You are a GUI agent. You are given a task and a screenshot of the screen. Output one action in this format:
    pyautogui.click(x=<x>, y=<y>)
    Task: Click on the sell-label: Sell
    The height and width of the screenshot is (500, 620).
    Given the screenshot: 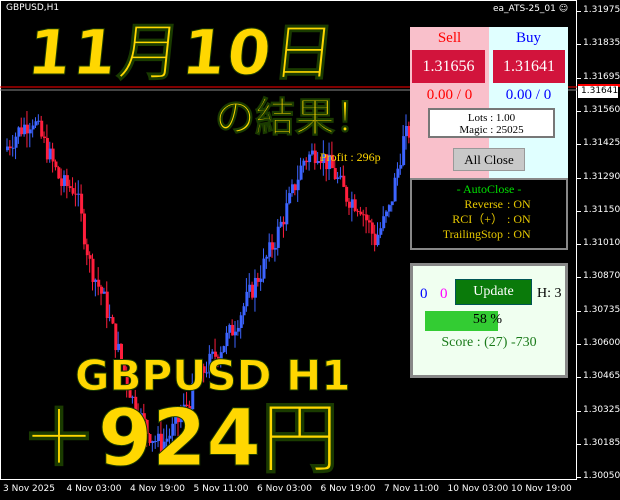 What is the action you would take?
    pyautogui.click(x=449, y=38)
    